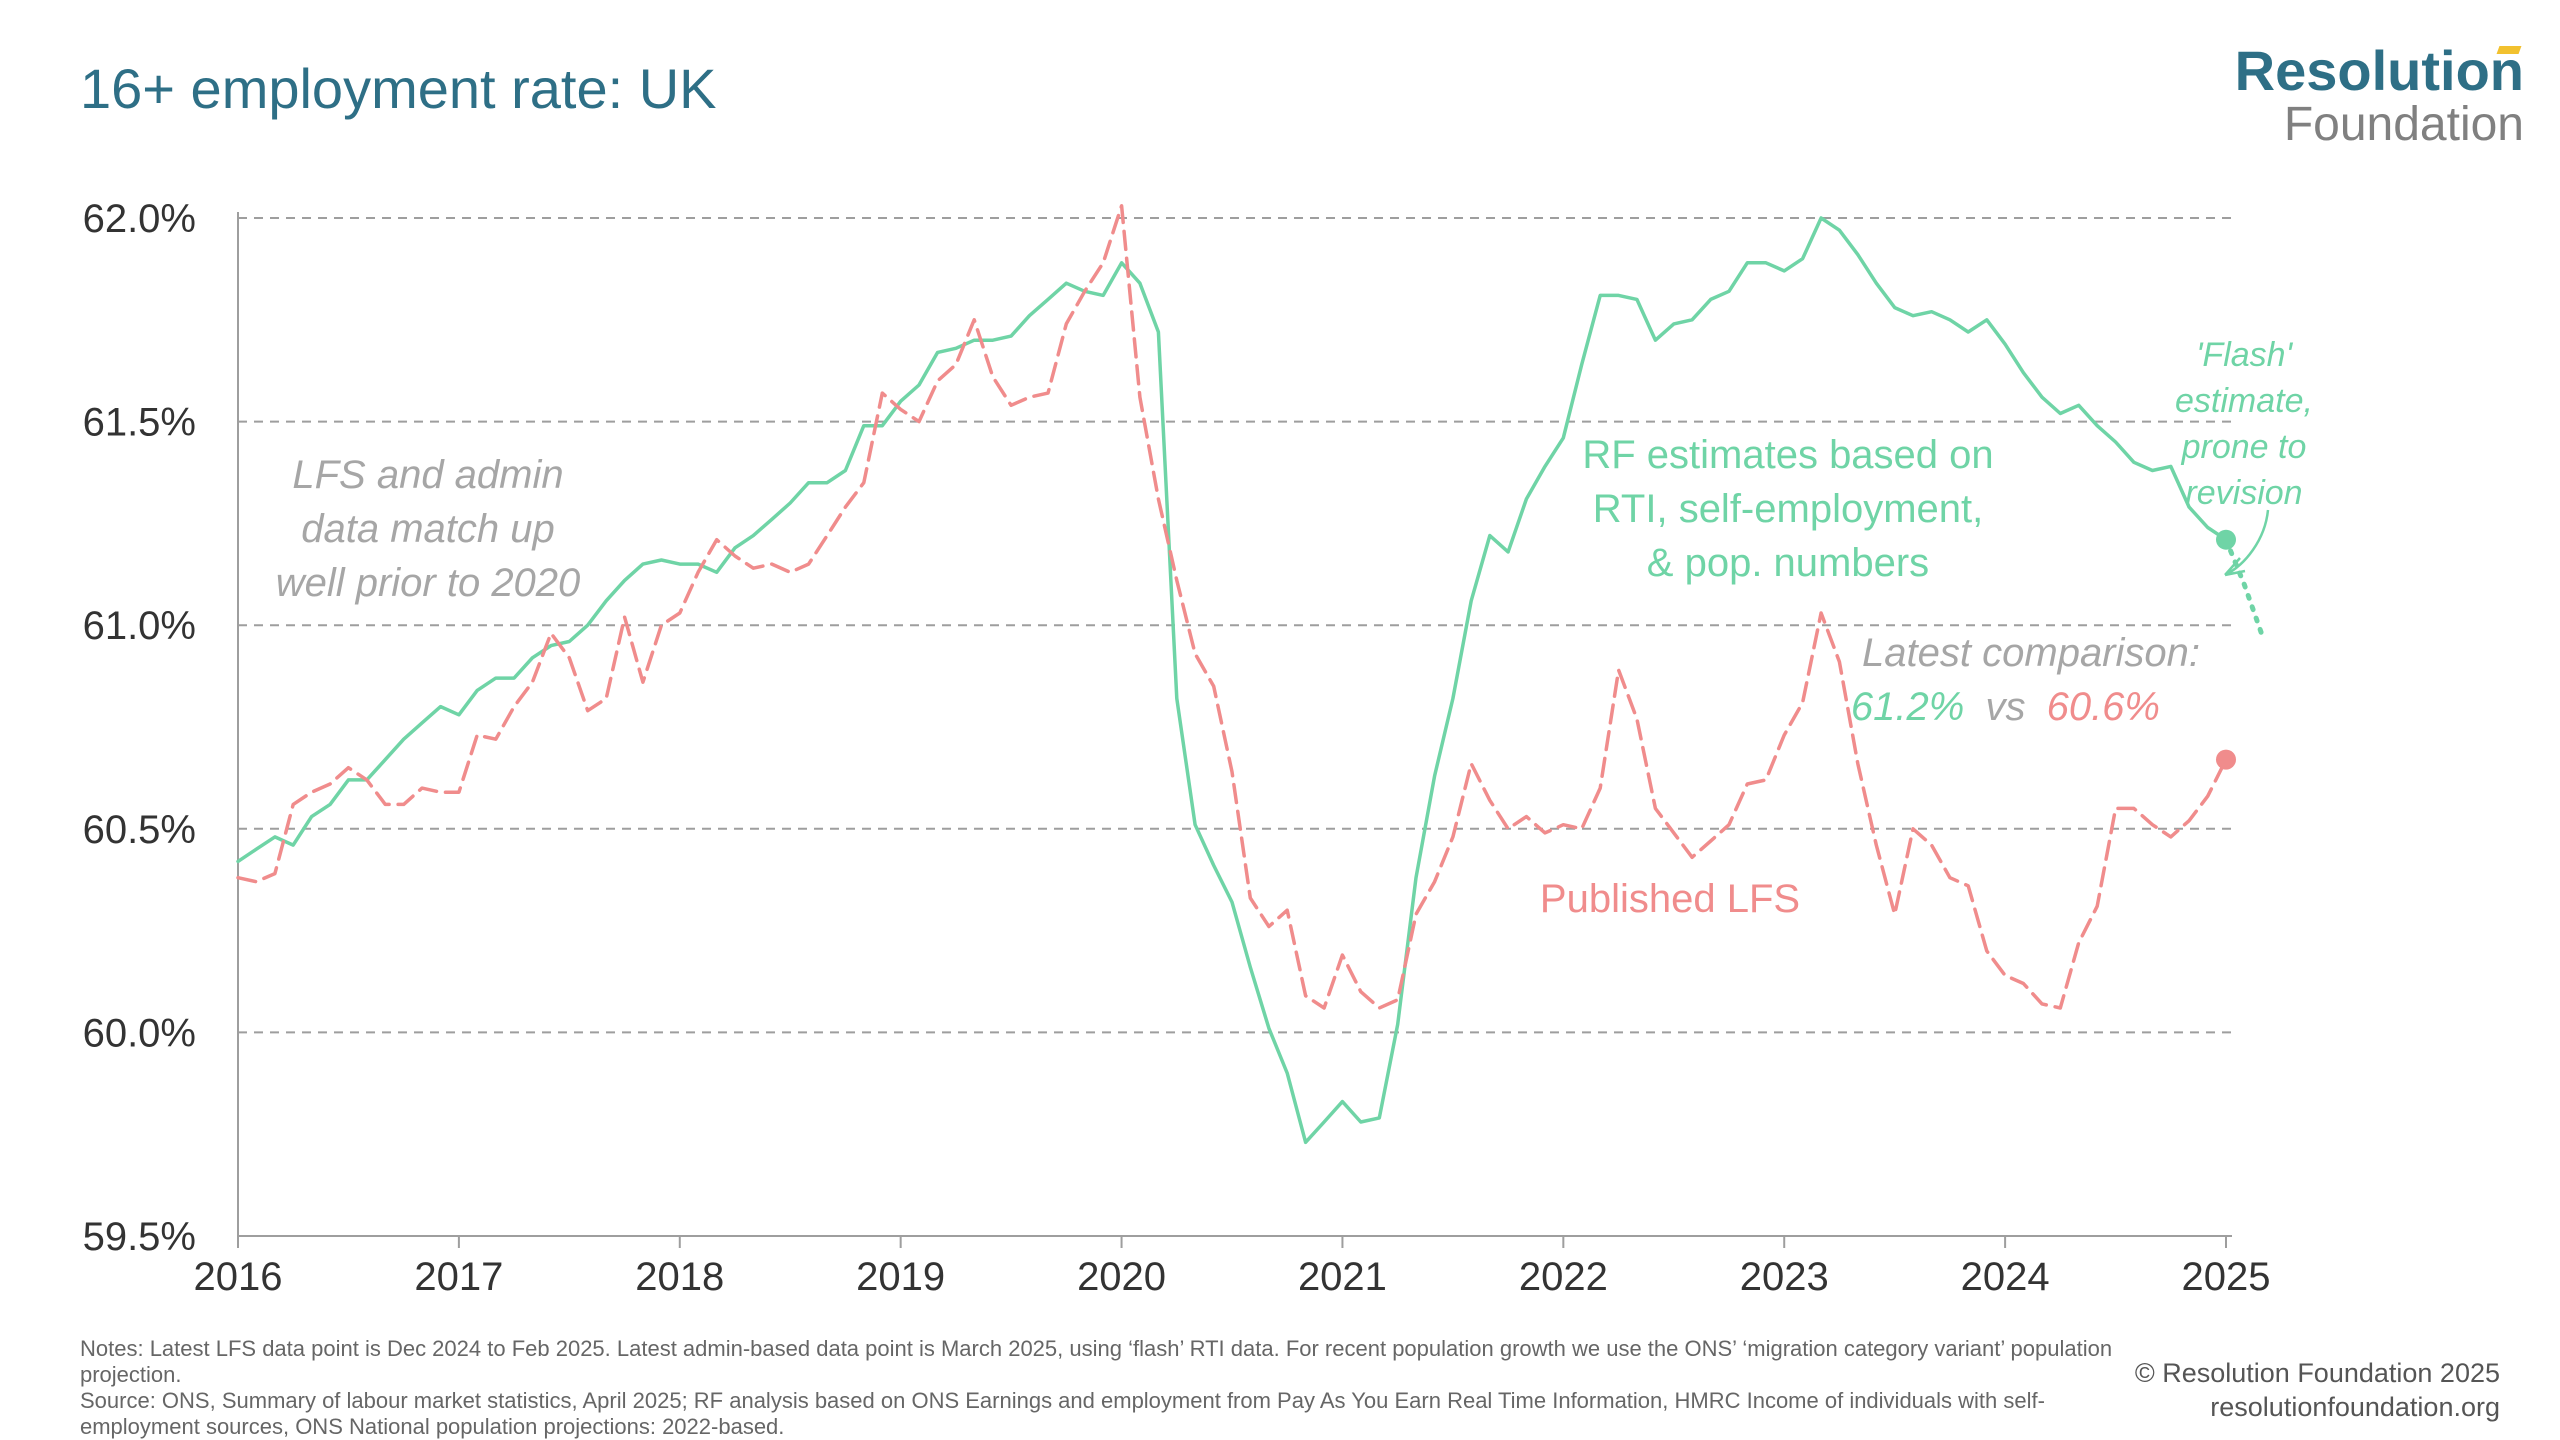 The height and width of the screenshot is (1440, 2560). I want to click on lfs-latest-point, so click(2226, 759).